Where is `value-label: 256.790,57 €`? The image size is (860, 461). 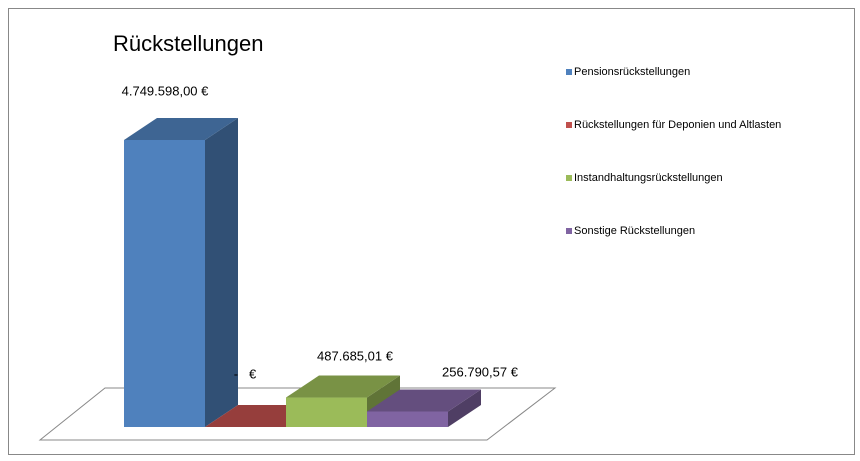 value-label: 256.790,57 € is located at coordinates (480, 371).